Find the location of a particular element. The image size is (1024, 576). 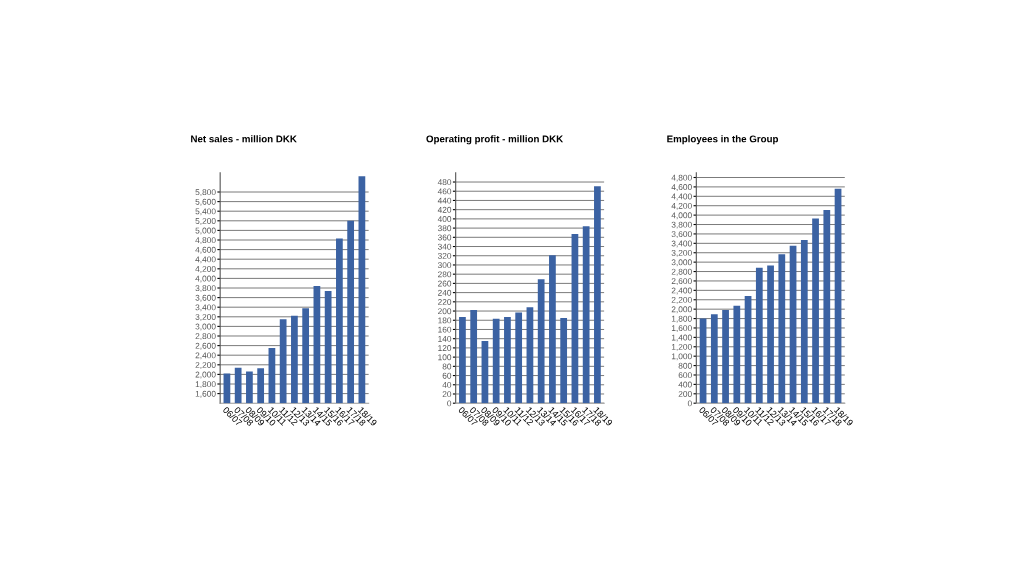

y-tick-label: 160 is located at coordinates (445, 329).